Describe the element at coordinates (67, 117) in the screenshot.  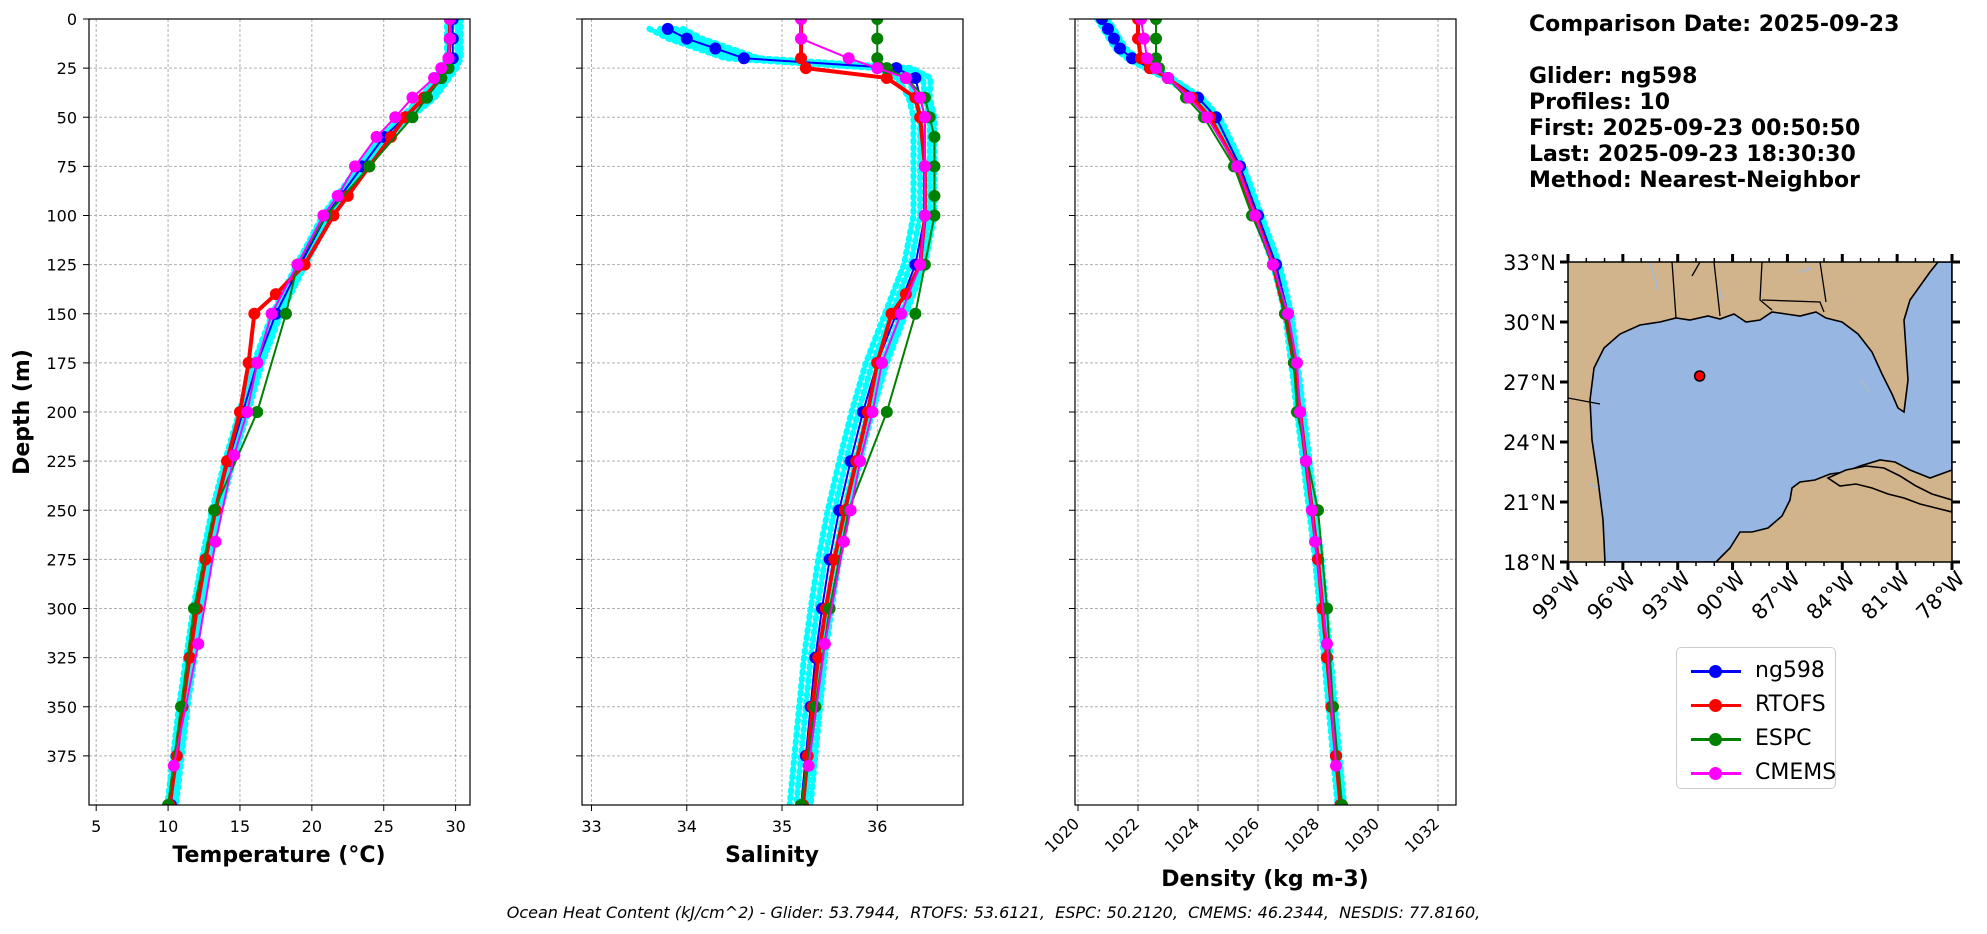
I see `y-tick-label: 50` at that location.